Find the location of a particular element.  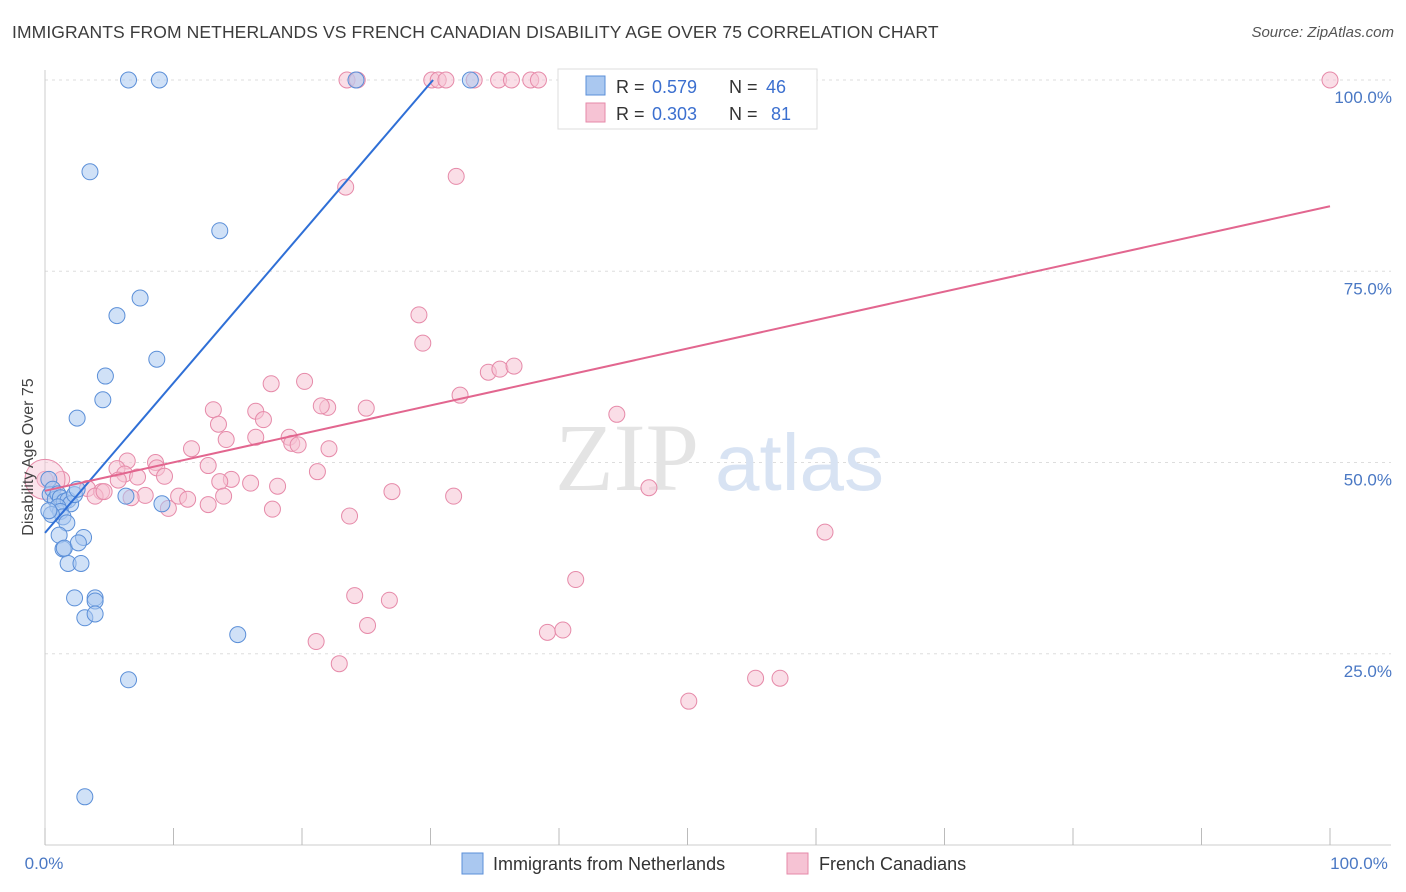

bottom-legend-blue-label: Immigrants from Netherlands is located at coordinates (609, 864).